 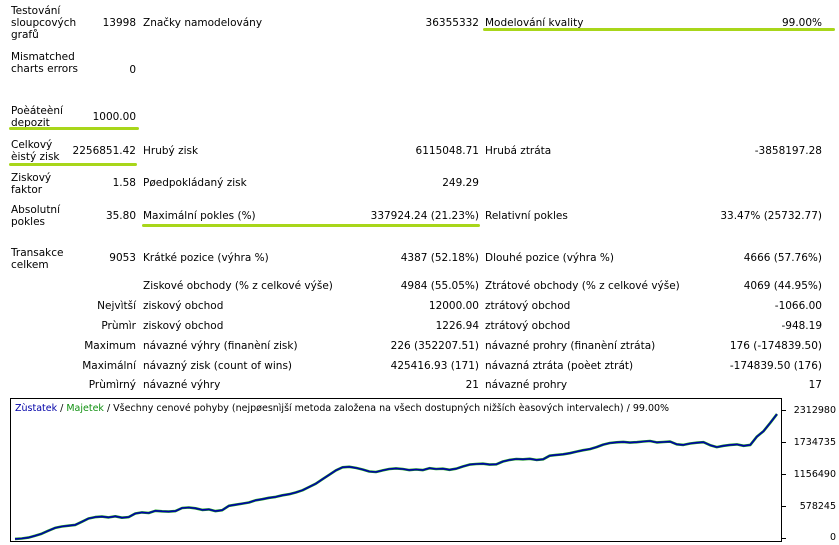 What do you see at coordinates (112, 385) in the screenshot?
I see `label-average-consecutive: Prùmìrný` at bounding box center [112, 385].